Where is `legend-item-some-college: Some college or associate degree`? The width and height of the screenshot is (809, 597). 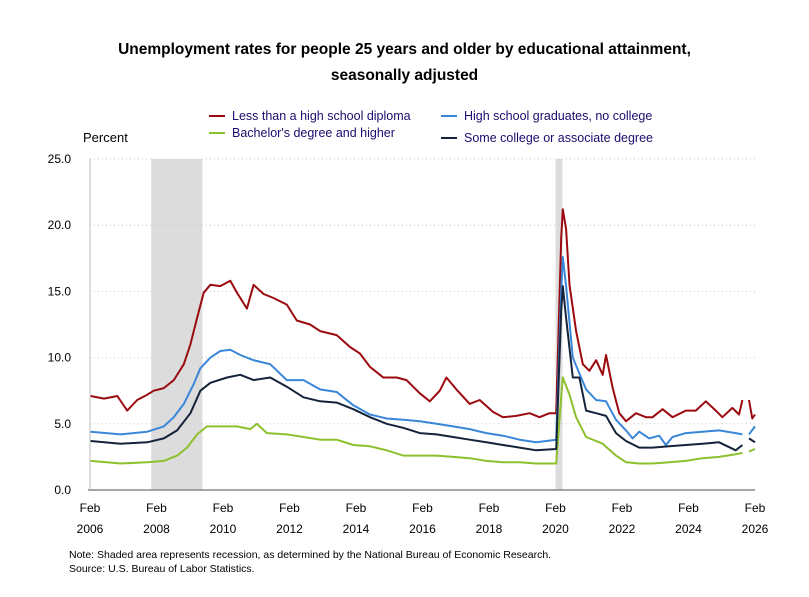
legend-item-some-college: Some college or associate degree is located at coordinates (547, 138).